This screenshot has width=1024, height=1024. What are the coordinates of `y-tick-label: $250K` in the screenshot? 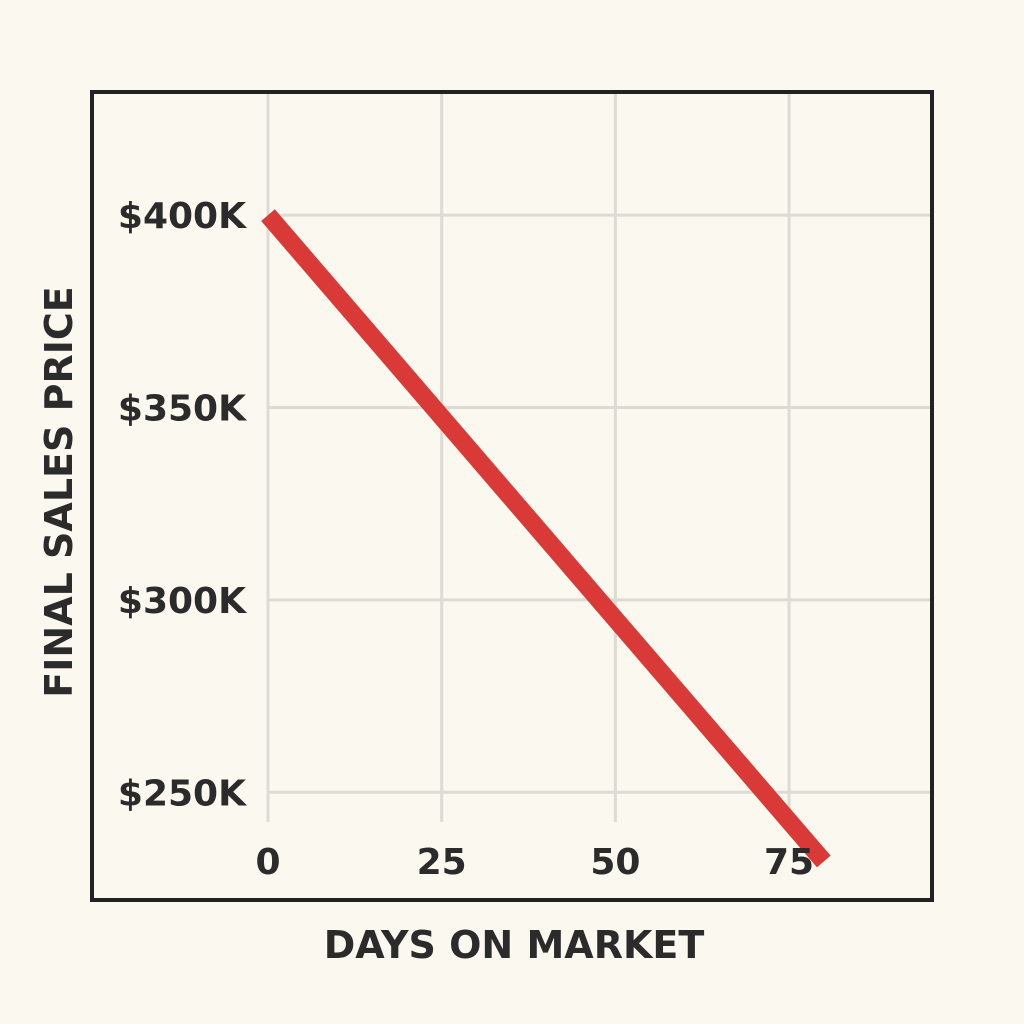 It's located at (182, 793).